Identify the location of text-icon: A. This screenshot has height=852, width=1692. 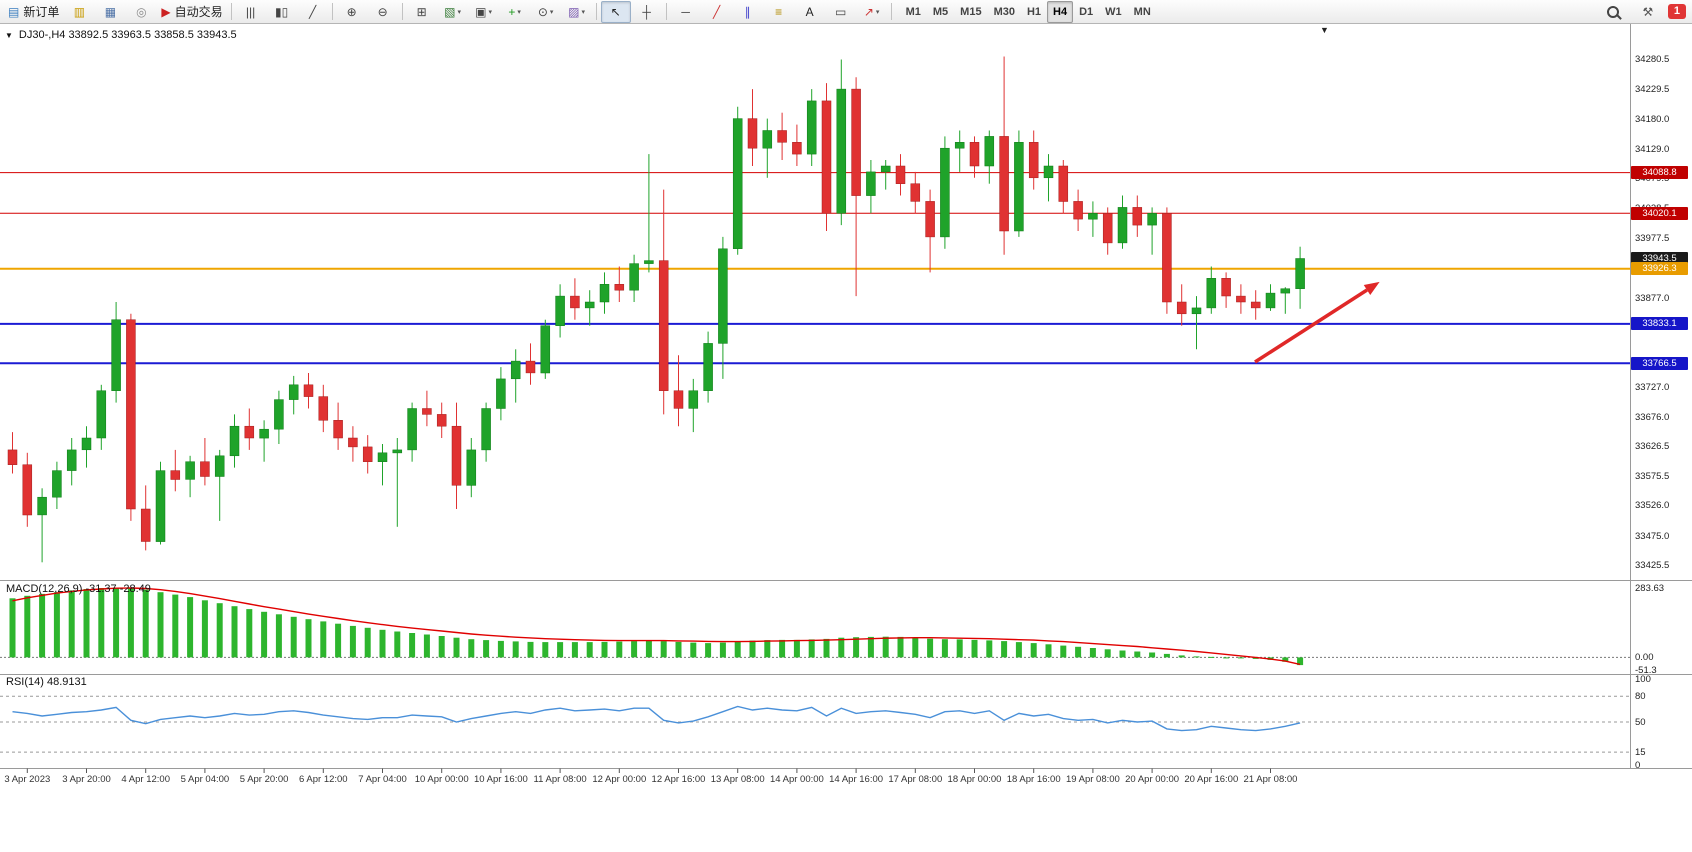
(809, 11).